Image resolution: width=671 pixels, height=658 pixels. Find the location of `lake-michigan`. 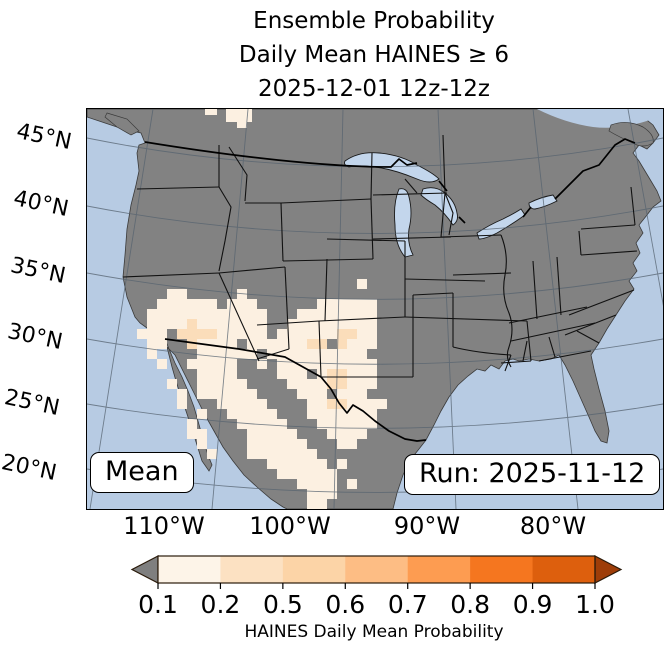

lake-michigan is located at coordinates (404, 223).